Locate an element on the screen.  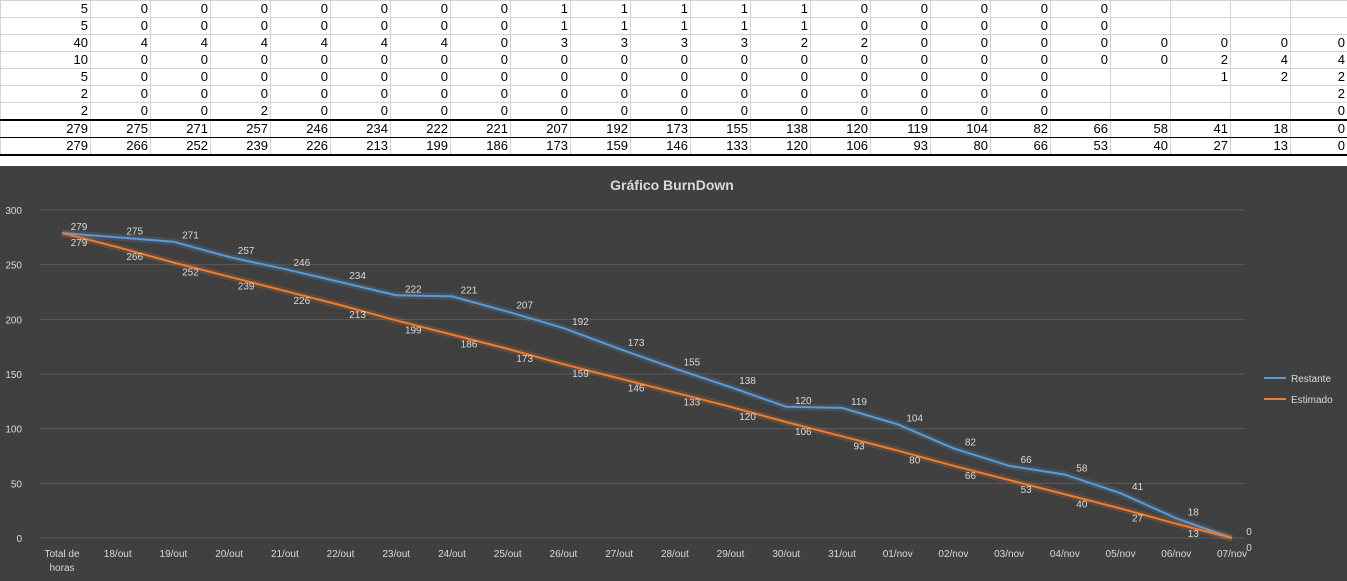
table-cell: 104 is located at coordinates (960, 128).